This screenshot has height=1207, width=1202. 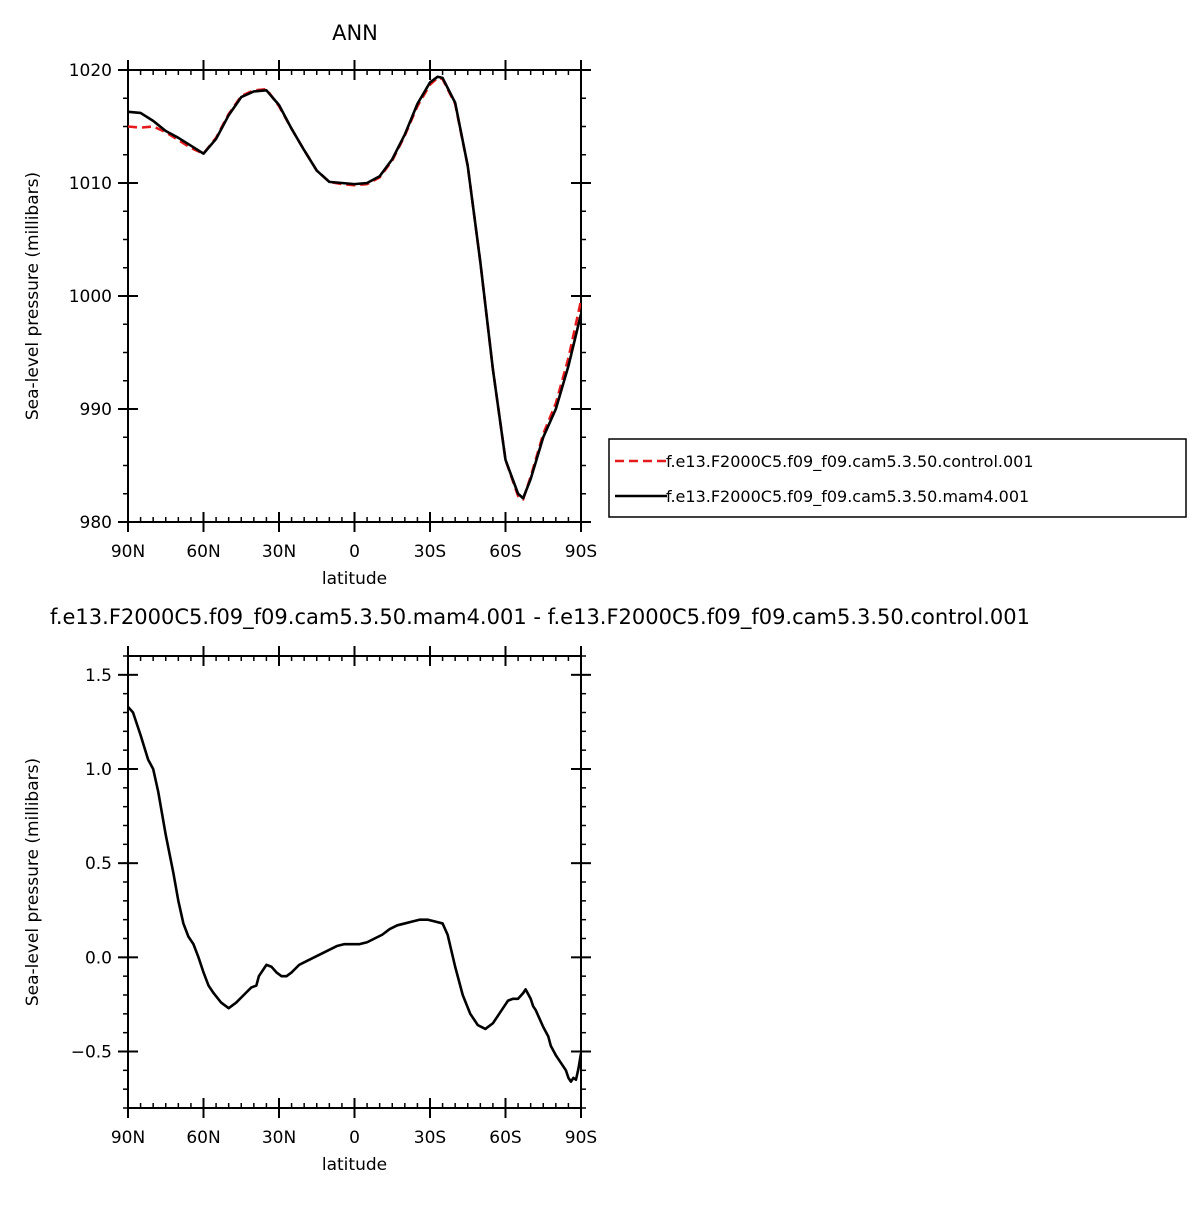 What do you see at coordinates (96, 410) in the screenshot?
I see `y-tick-label: 990` at bounding box center [96, 410].